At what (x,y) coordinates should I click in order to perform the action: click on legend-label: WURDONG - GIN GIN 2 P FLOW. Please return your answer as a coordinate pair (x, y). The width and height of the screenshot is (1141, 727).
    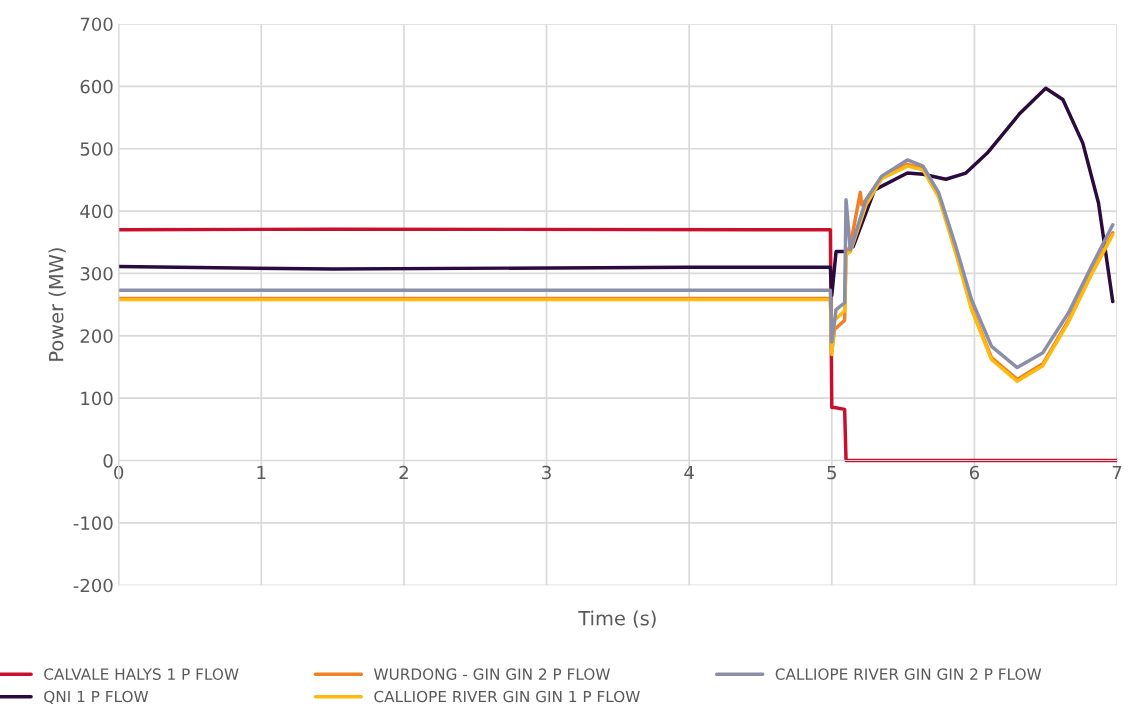
    Looking at the image, I should click on (491, 674).